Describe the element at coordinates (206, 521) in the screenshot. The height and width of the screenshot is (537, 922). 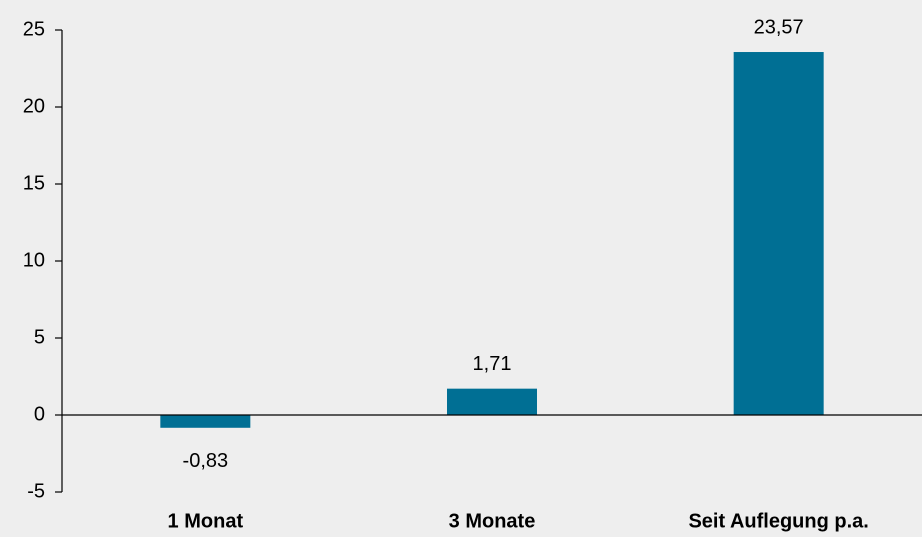
I see `x-tick-label: 1 Monat` at that location.